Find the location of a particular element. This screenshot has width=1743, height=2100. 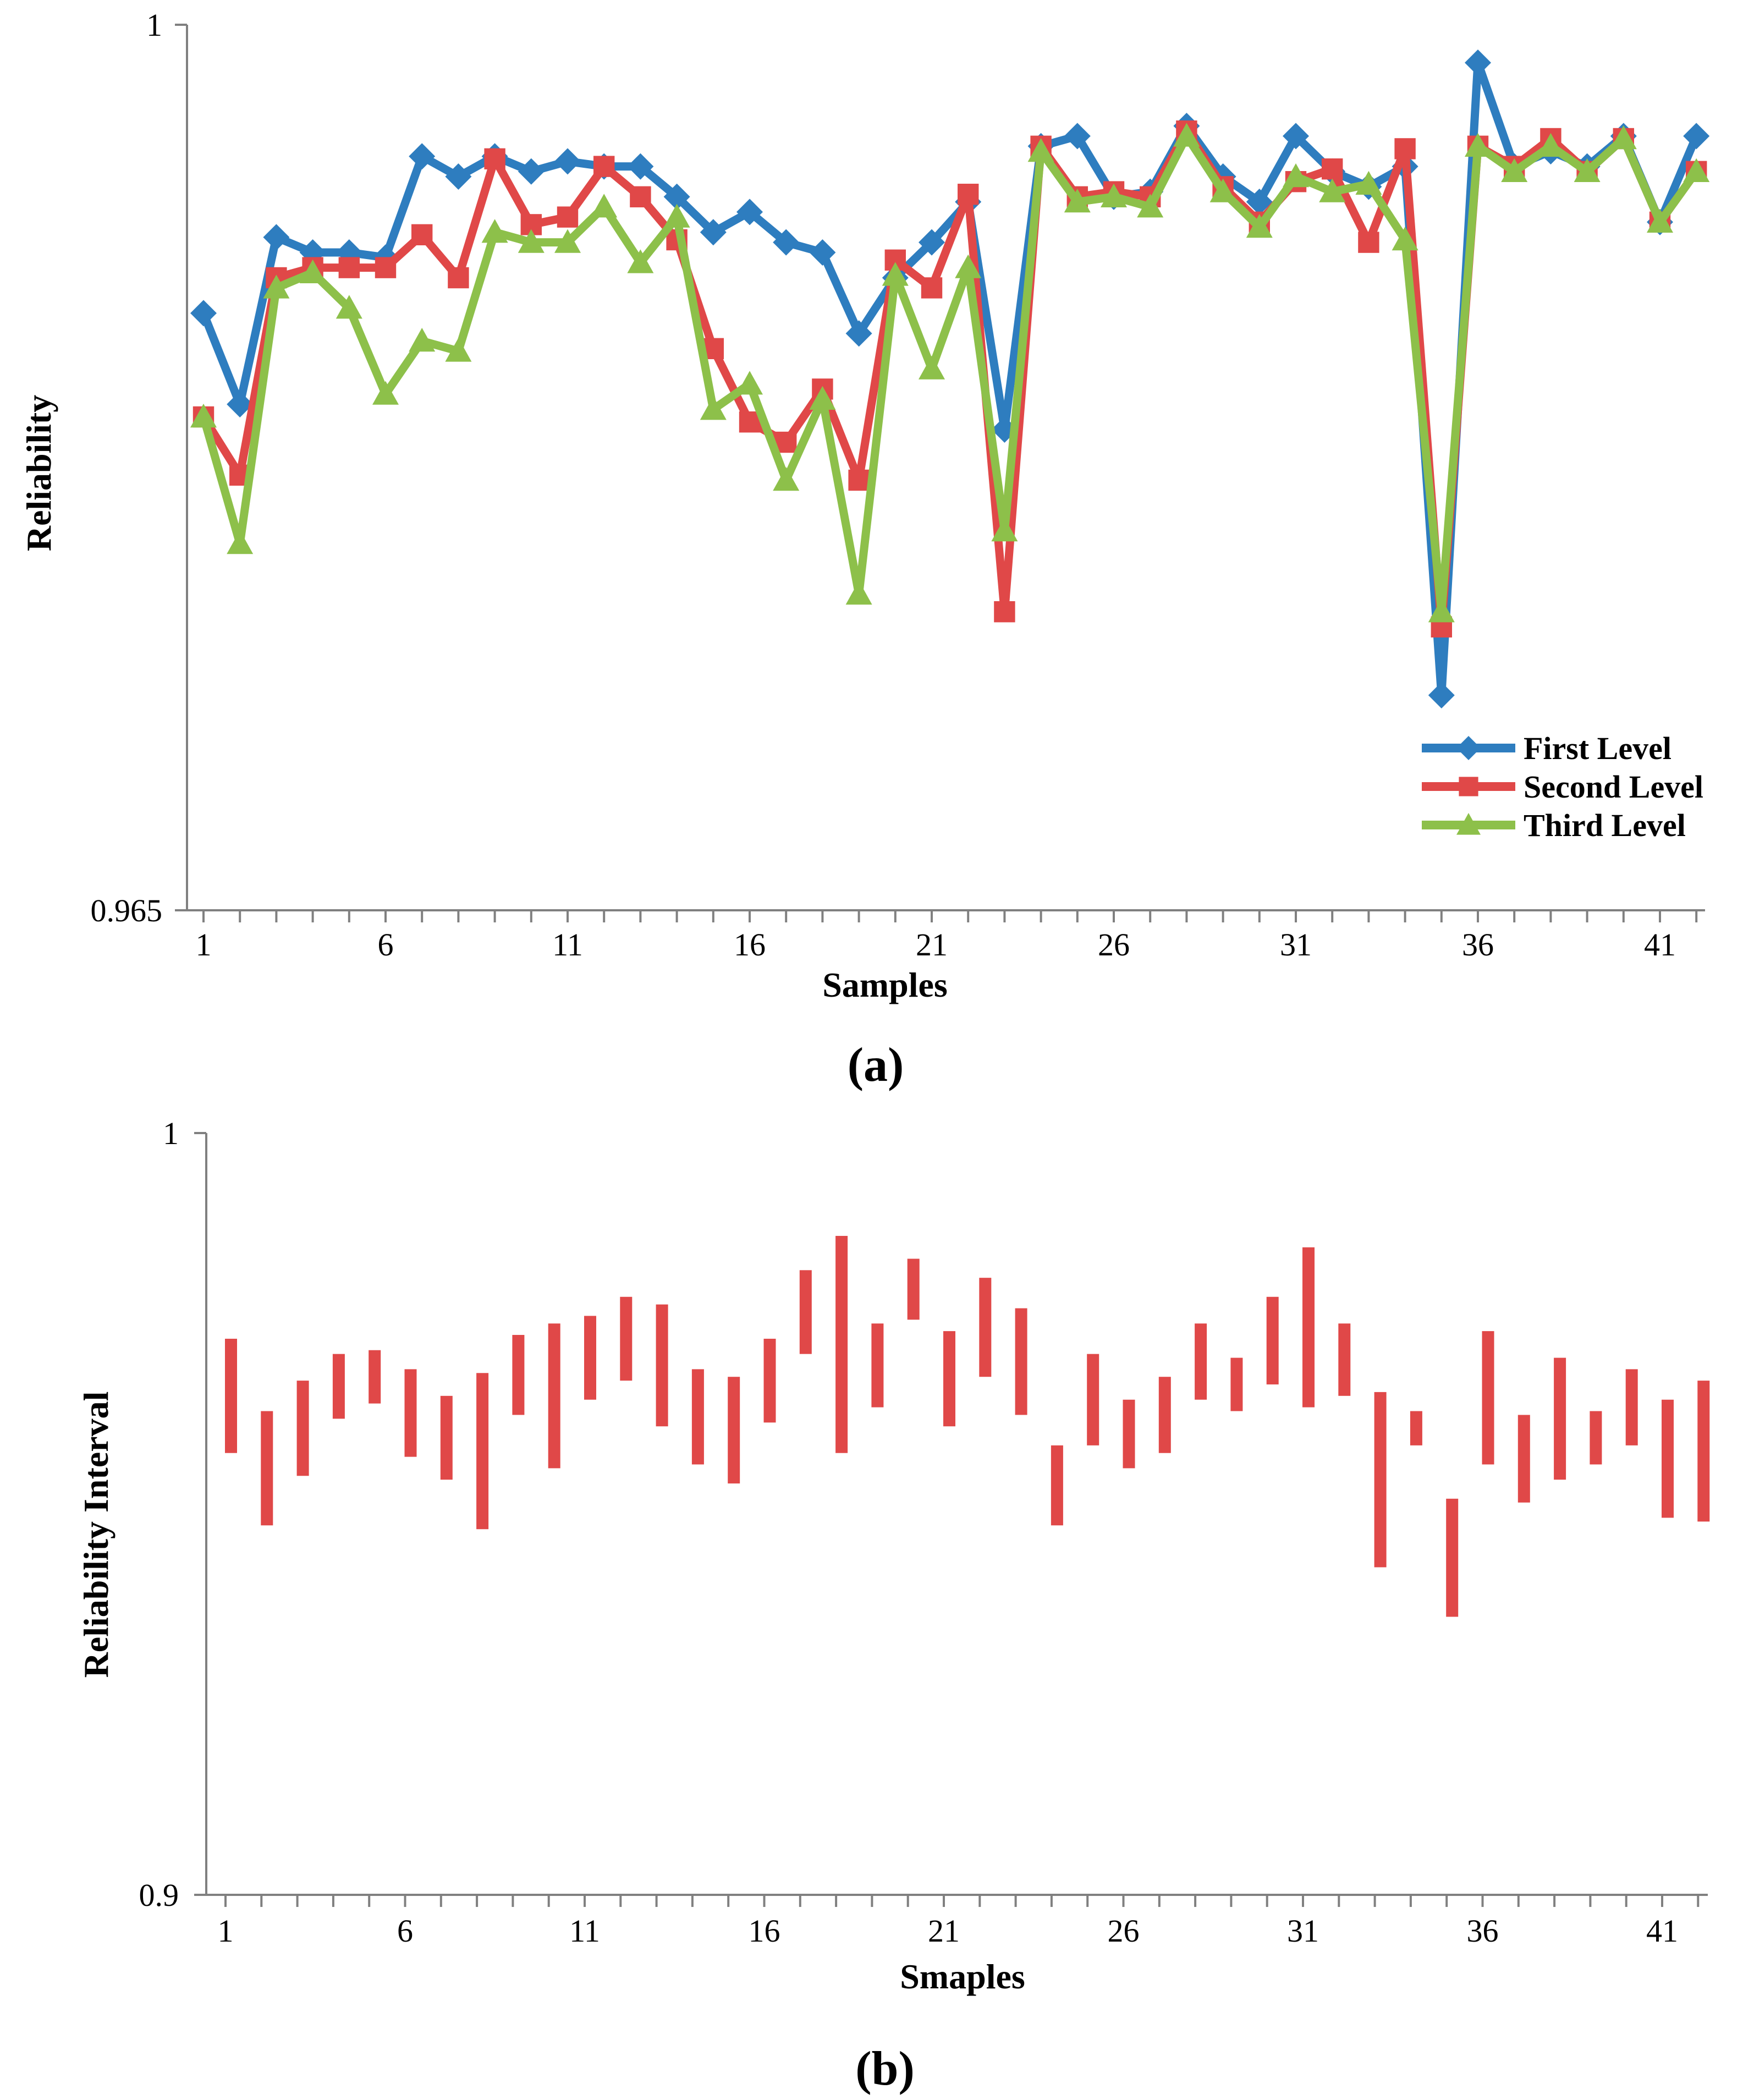

panel-b-y-axis-title: Reliability Interval is located at coordinates (96, 1535).